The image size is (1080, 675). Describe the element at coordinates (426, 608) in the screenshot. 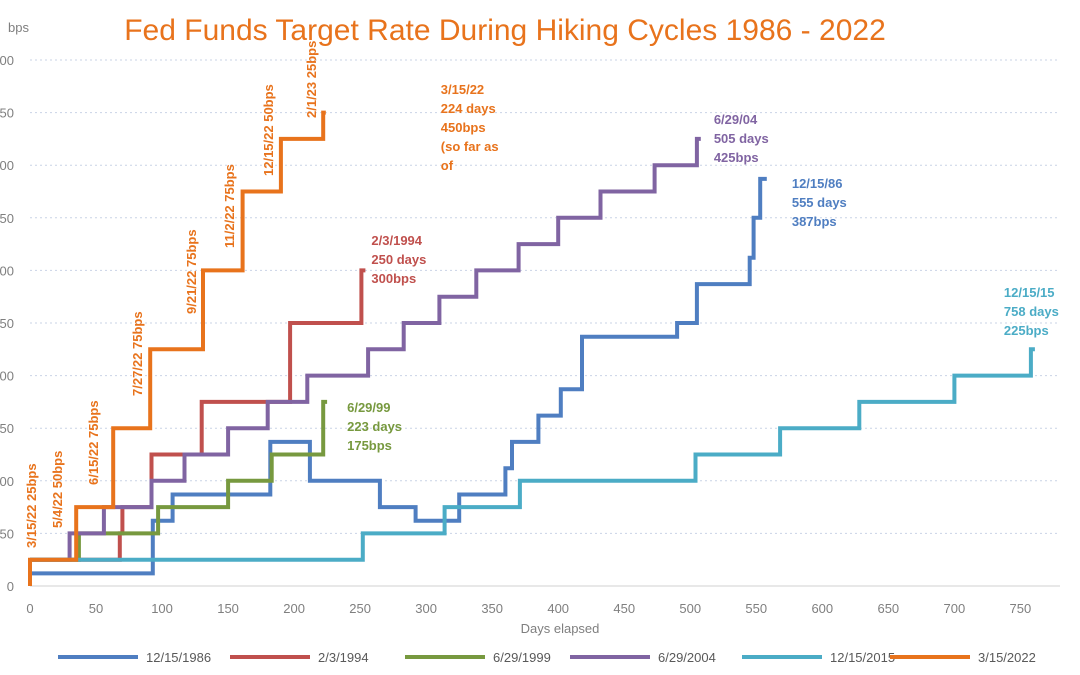

I see `x-tick-label: 300` at that location.